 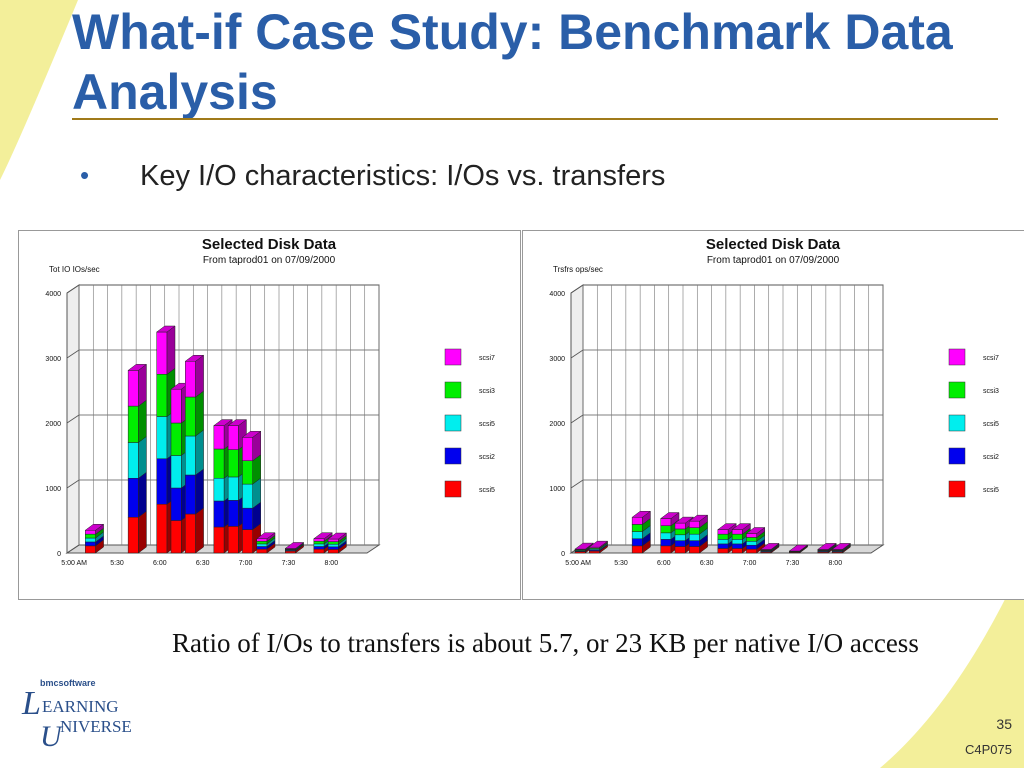 What do you see at coordinates (991, 358) in the screenshot?
I see `legend-label: scsi7` at bounding box center [991, 358].